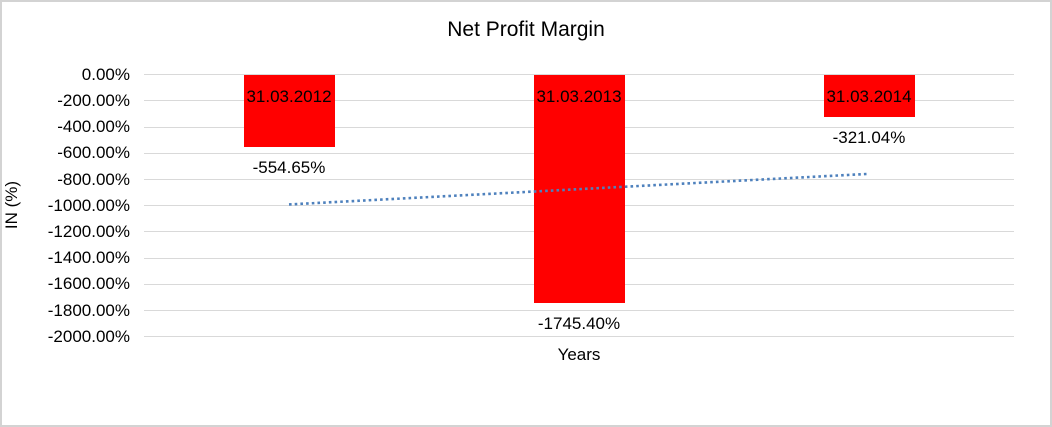  What do you see at coordinates (88, 205) in the screenshot?
I see `y-axis-tick-label: -1000.00%` at bounding box center [88, 205].